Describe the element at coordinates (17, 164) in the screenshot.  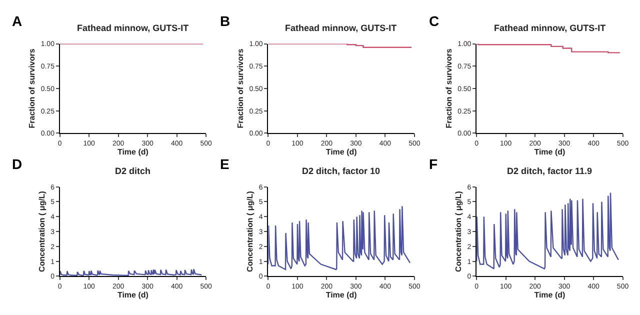
I see `text: D` at that location.